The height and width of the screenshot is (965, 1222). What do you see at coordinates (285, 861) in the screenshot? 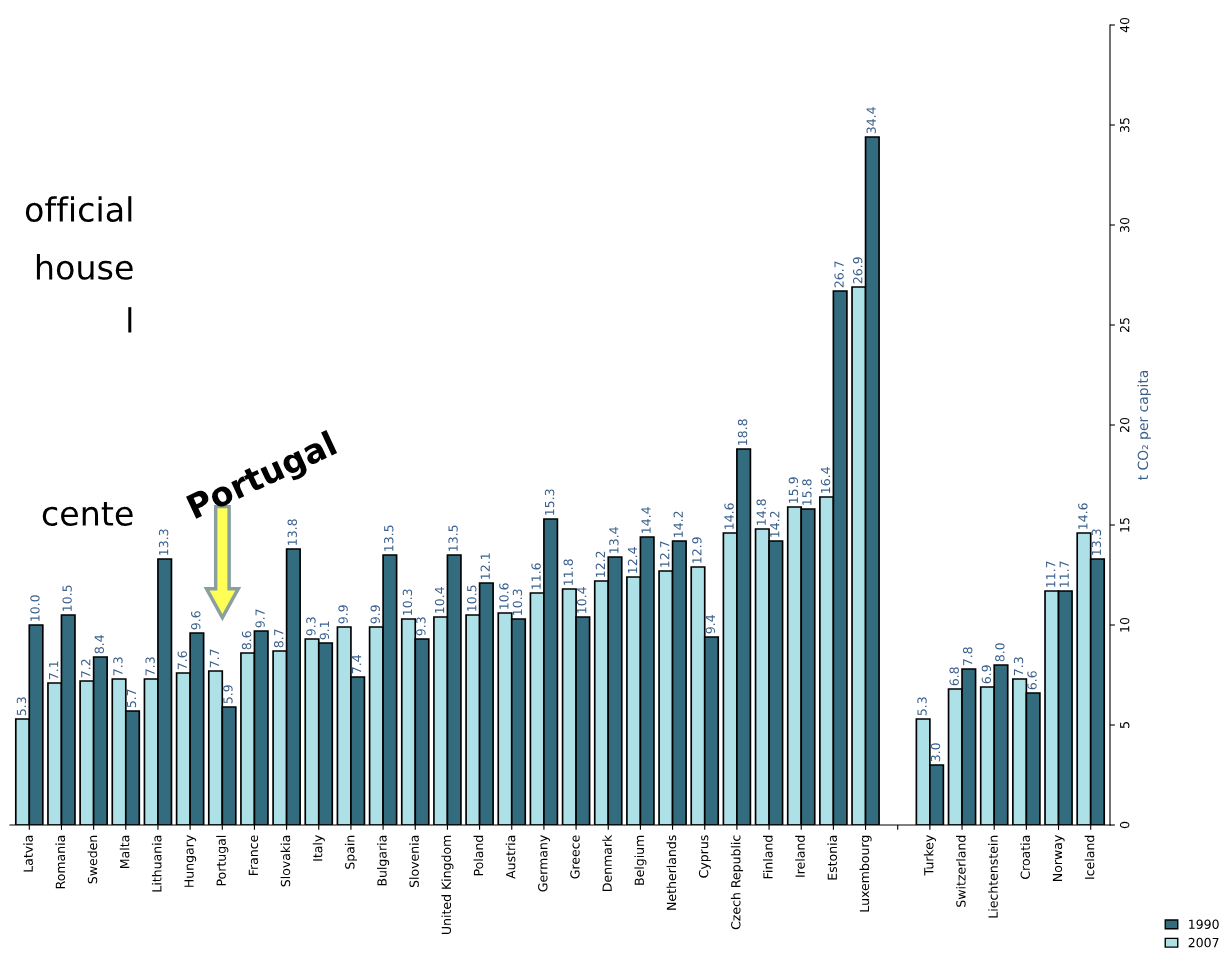
I see `x-tick-label: Slovakia` at bounding box center [285, 861].